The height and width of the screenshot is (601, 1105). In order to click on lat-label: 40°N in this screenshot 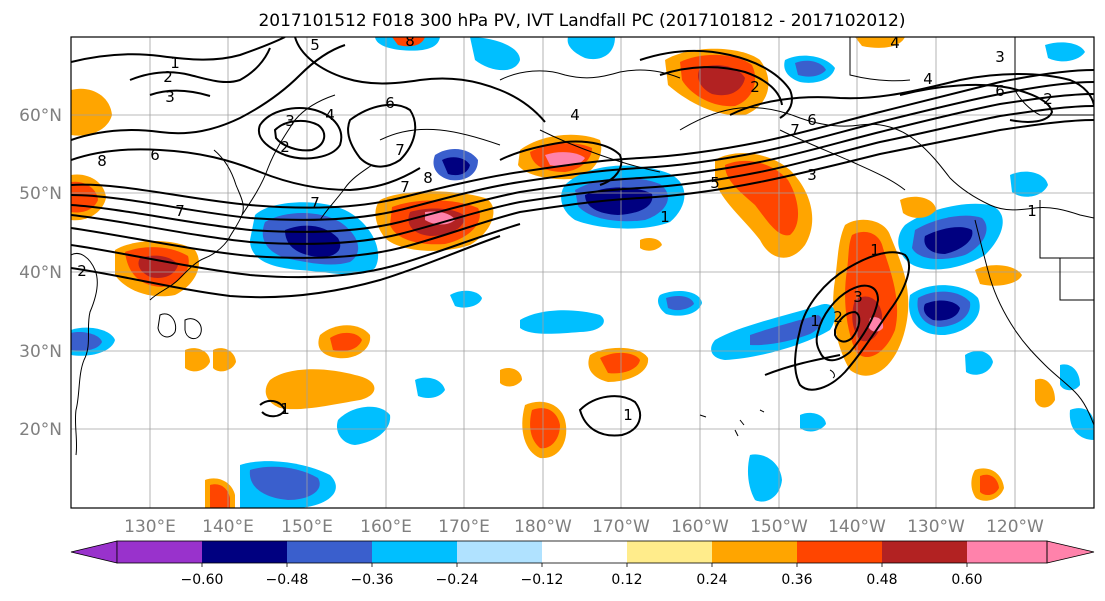, I will do `click(40, 273)`.